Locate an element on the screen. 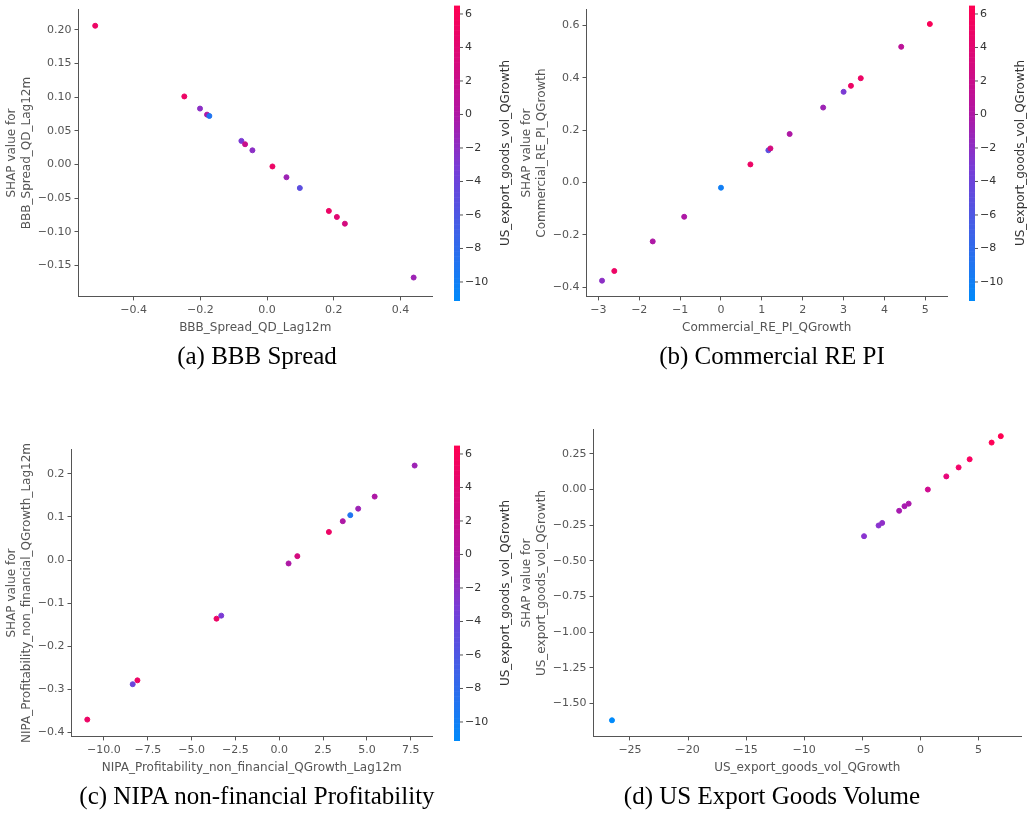  x-tick-label: 3 is located at coordinates (844, 309).